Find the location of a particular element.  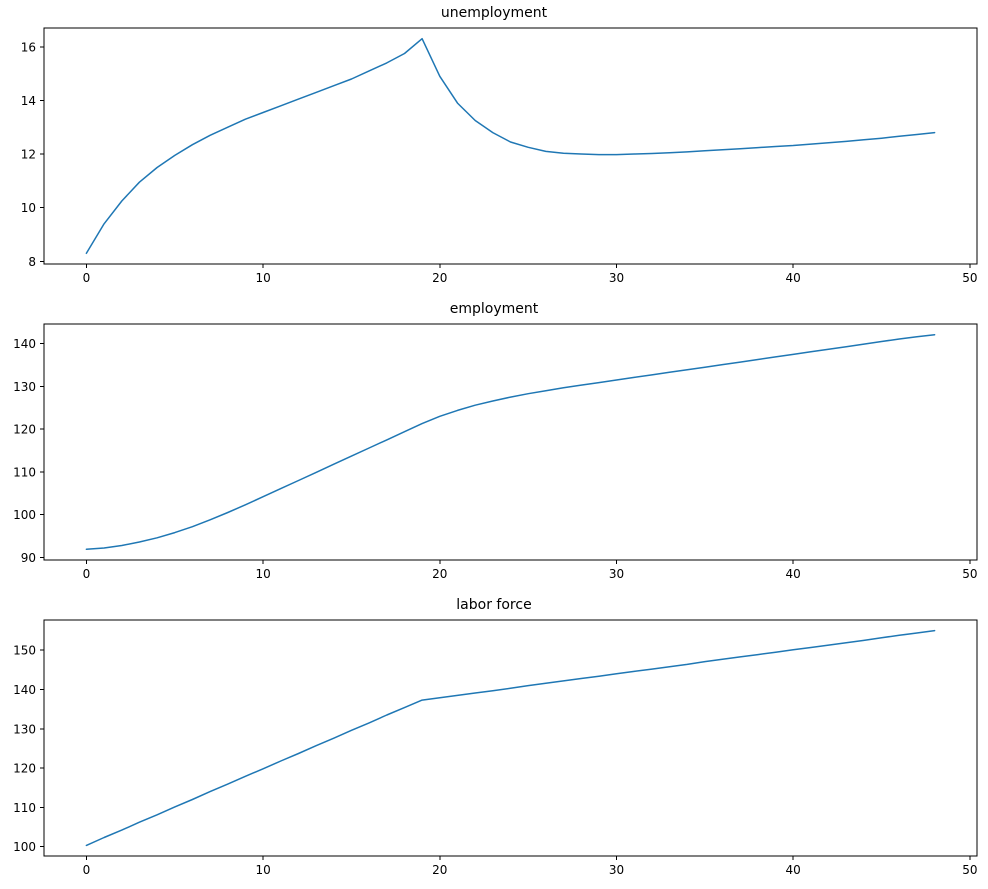

unemployment-chart-title: unemployment is located at coordinates (494, 13).